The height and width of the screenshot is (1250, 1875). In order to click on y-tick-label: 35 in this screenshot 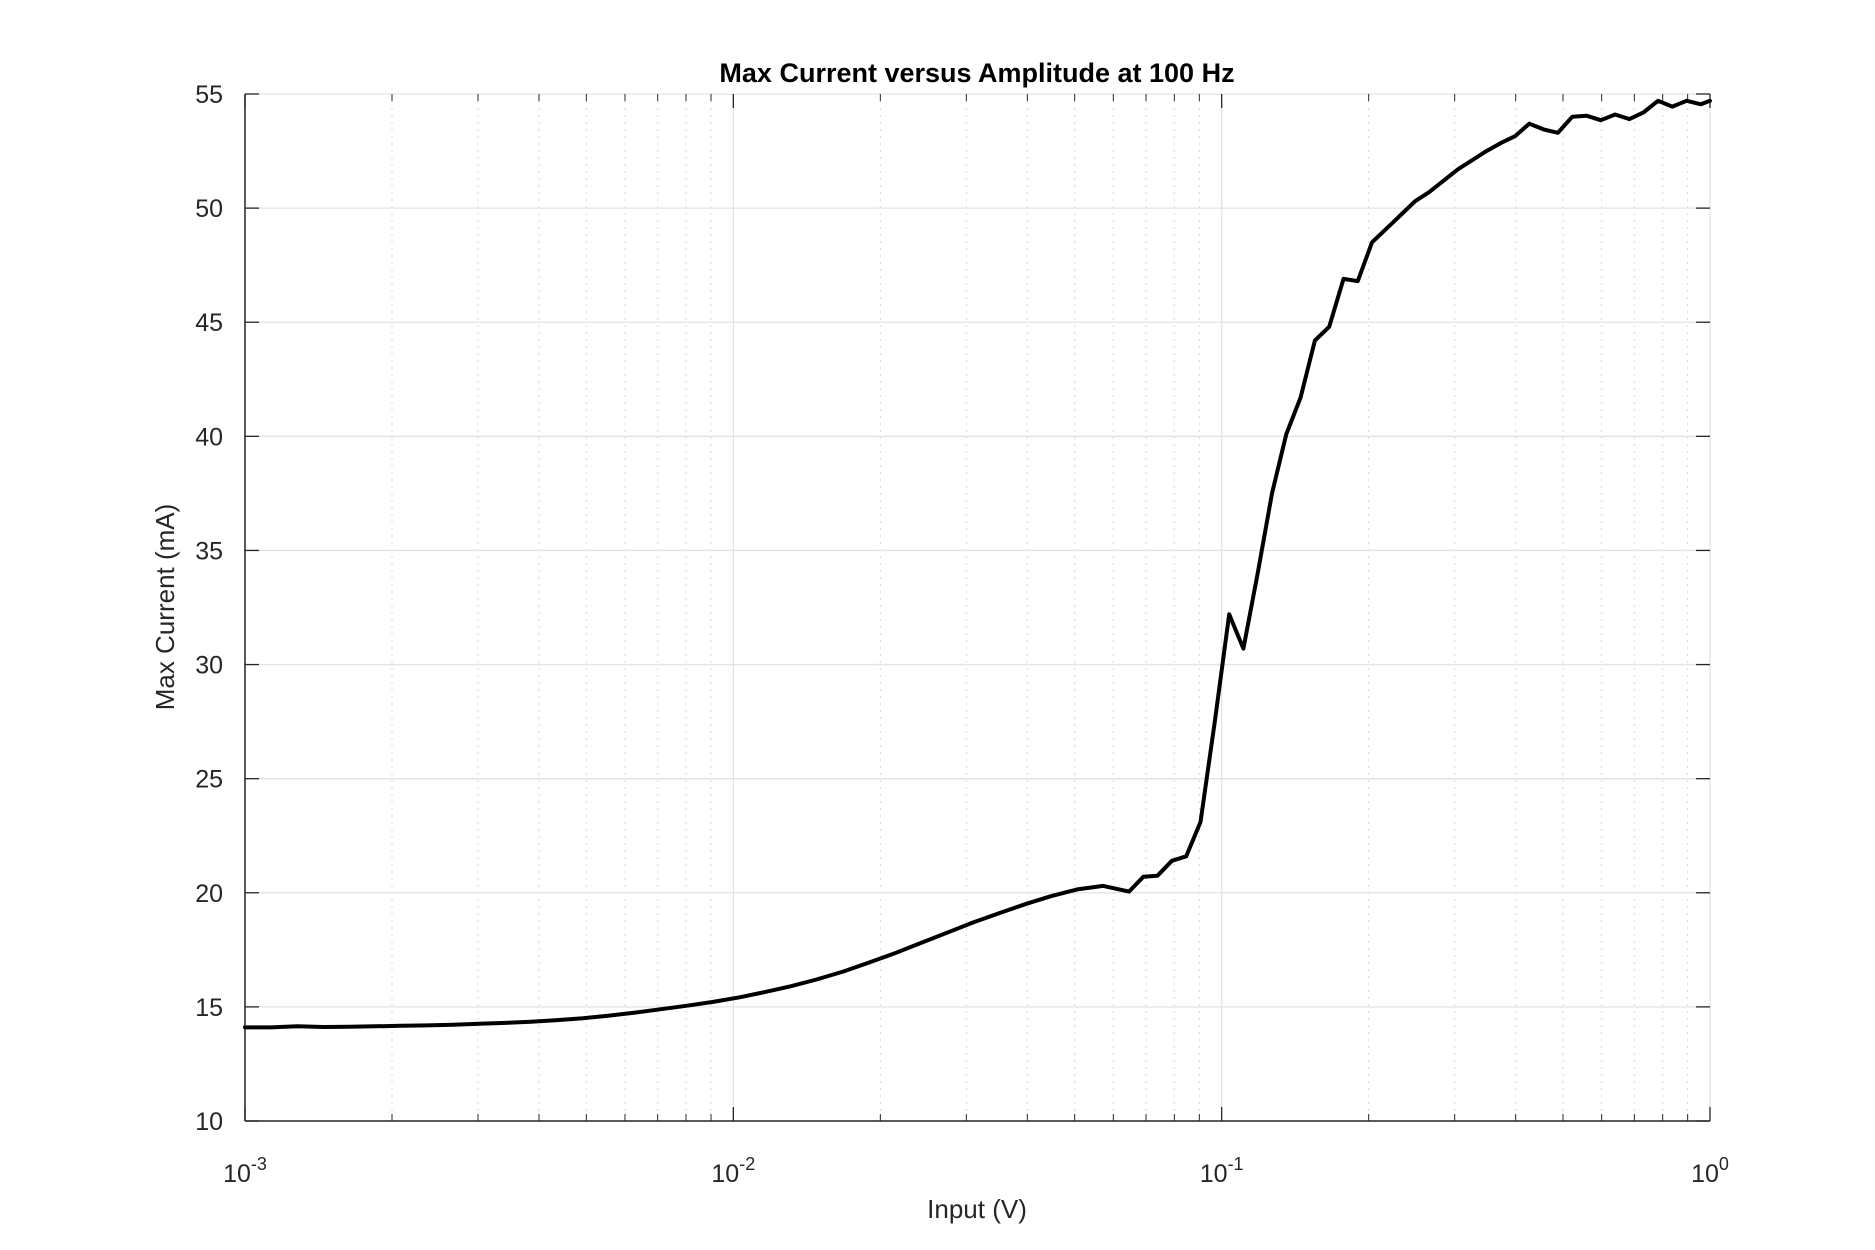, I will do `click(209, 551)`.